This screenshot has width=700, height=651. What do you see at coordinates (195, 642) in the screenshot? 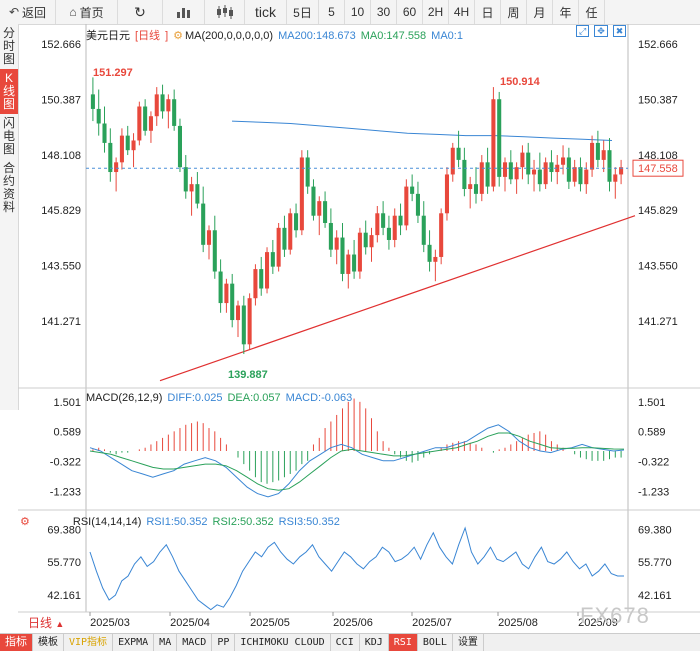
I see `indicator-tab-5: MACD` at bounding box center [195, 642].